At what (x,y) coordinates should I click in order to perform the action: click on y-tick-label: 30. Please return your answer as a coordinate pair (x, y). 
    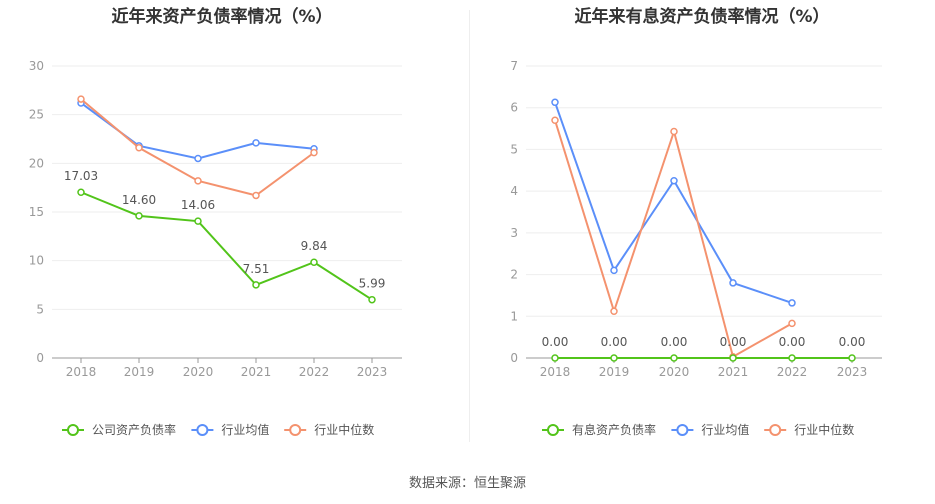
    Looking at the image, I should click on (36, 66).